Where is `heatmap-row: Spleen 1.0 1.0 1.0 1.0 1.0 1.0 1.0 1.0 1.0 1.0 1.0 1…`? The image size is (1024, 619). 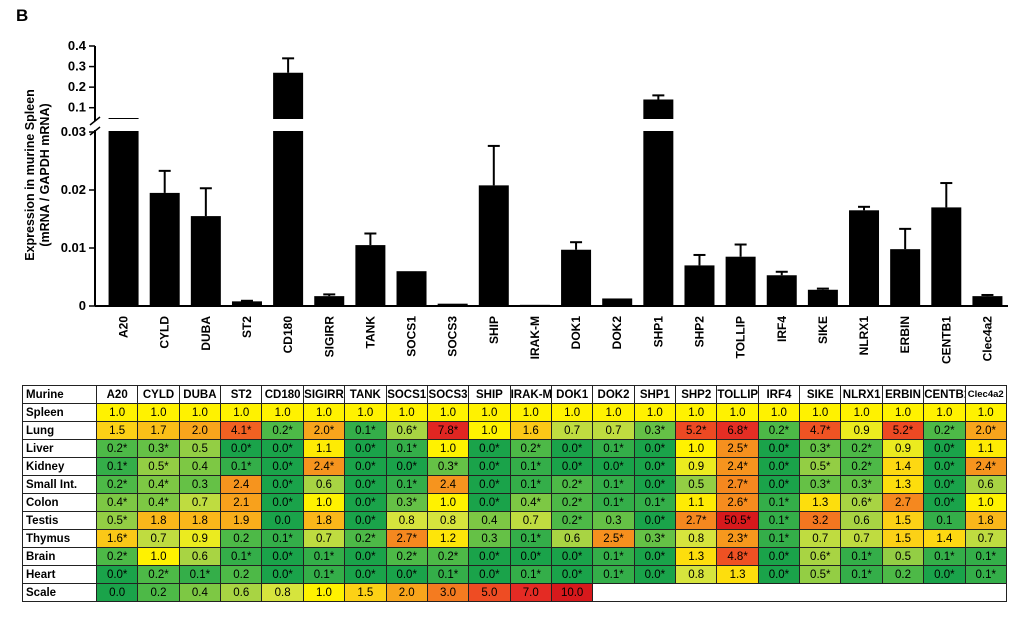 heatmap-row: Spleen 1.0 1.0 1.0 1.0 1.0 1.0 1.0 1.0 1.0 1.0 1.0 1… is located at coordinates (514, 412).